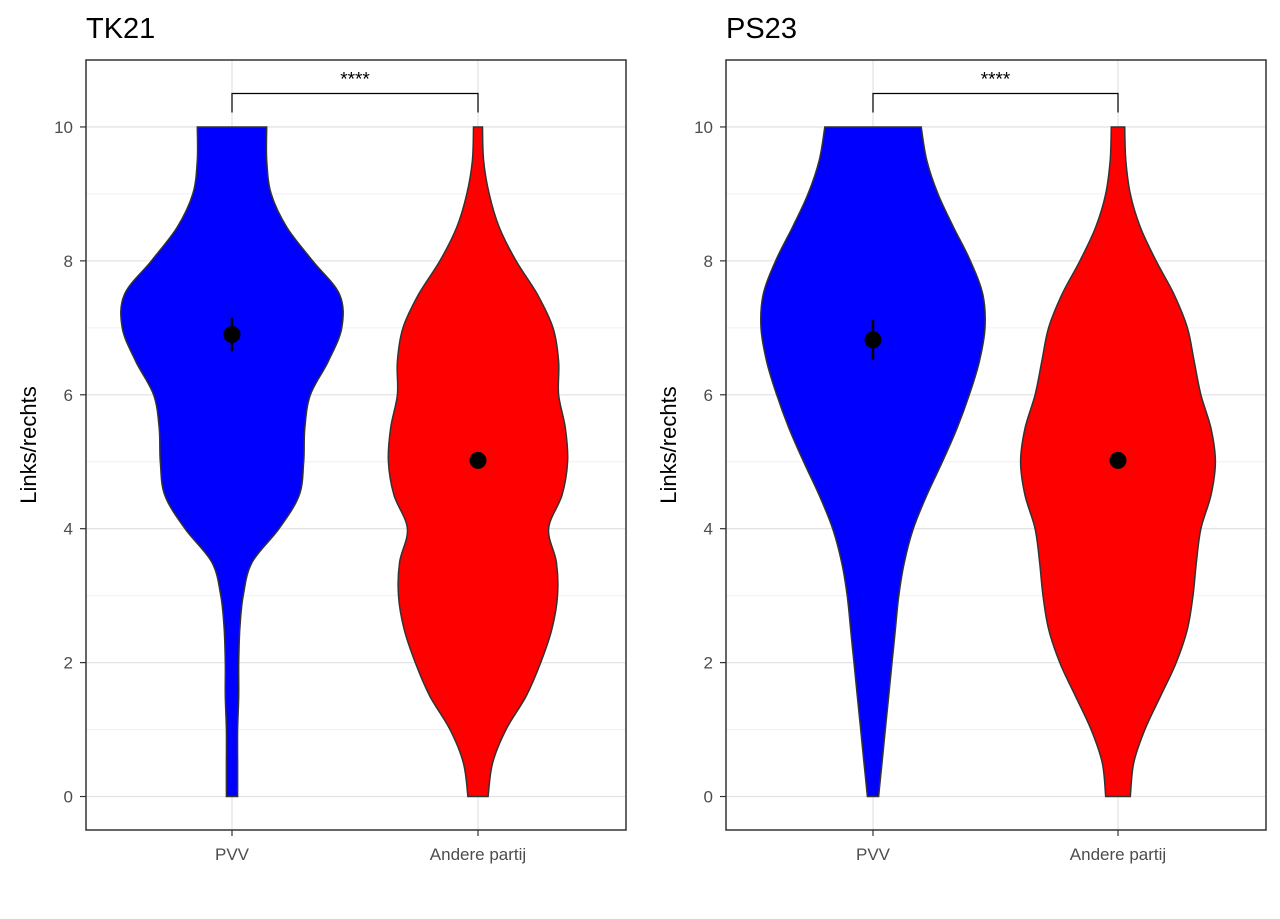  What do you see at coordinates (761, 29) in the screenshot?
I see `panel-title: PS23` at bounding box center [761, 29].